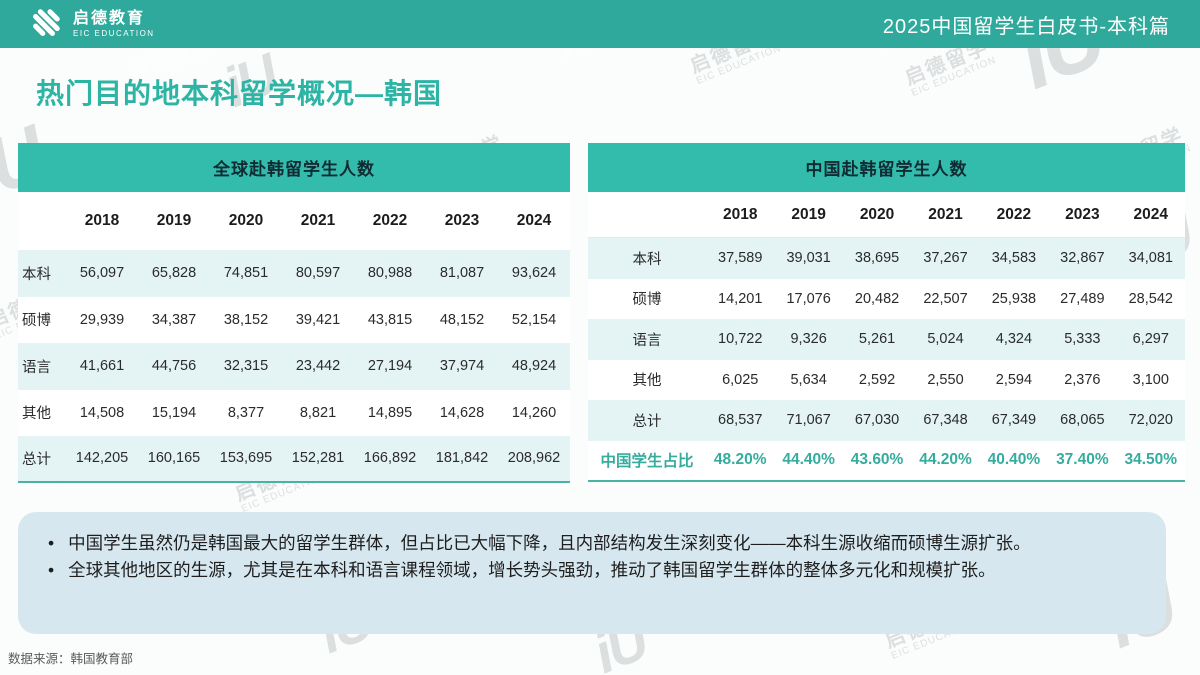  What do you see at coordinates (390, 273) in the screenshot?
I see `table-cell: 80,988` at bounding box center [390, 273].